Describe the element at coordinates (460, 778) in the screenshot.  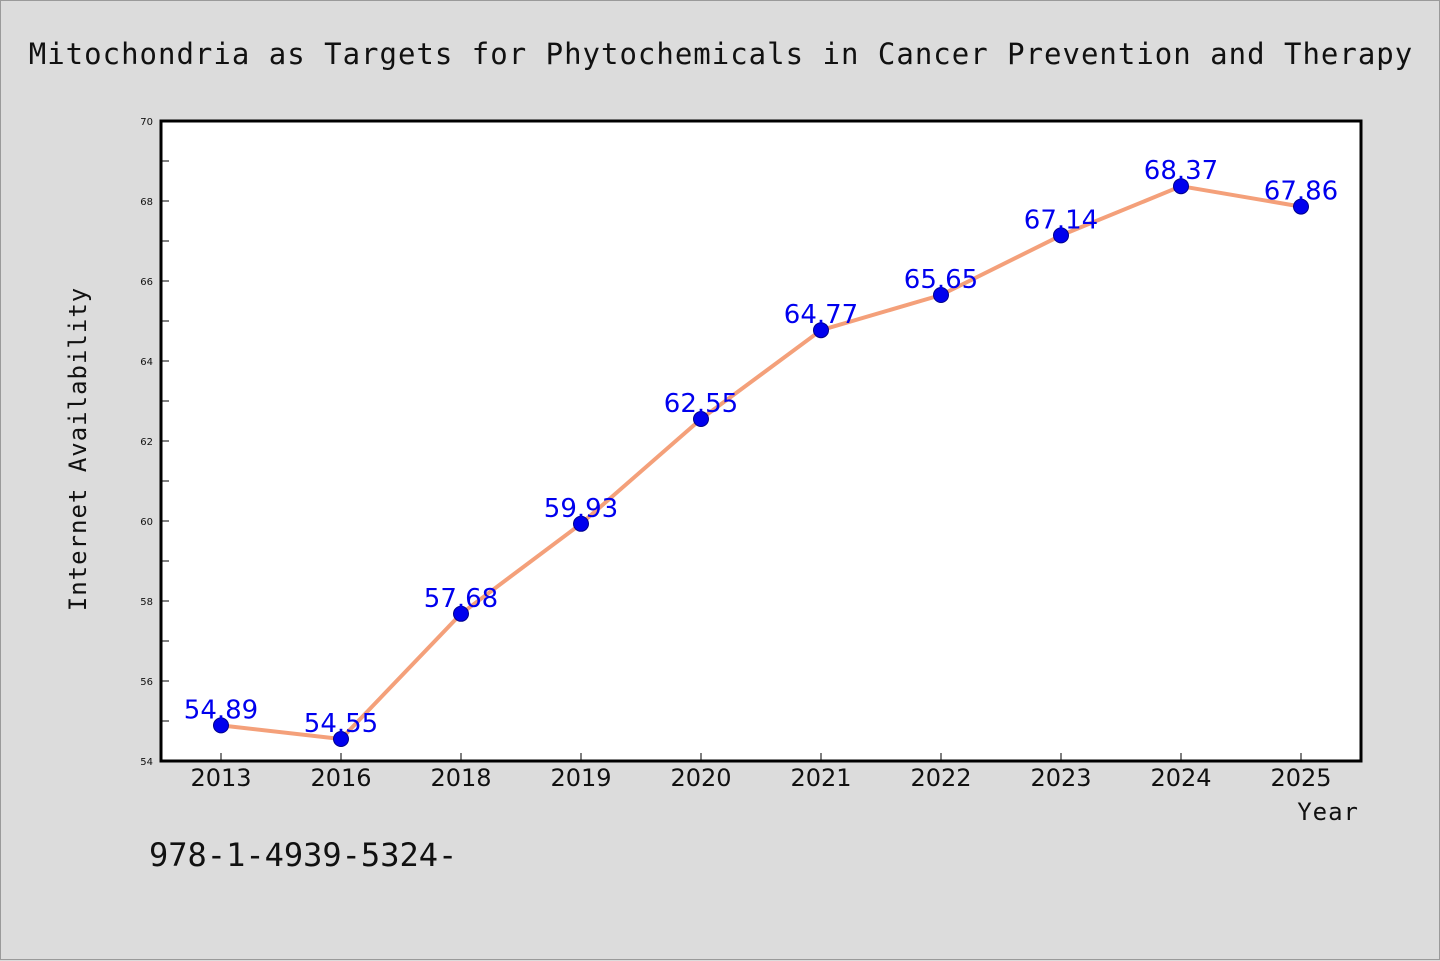
I see `x-tick-label: 2018` at that location.